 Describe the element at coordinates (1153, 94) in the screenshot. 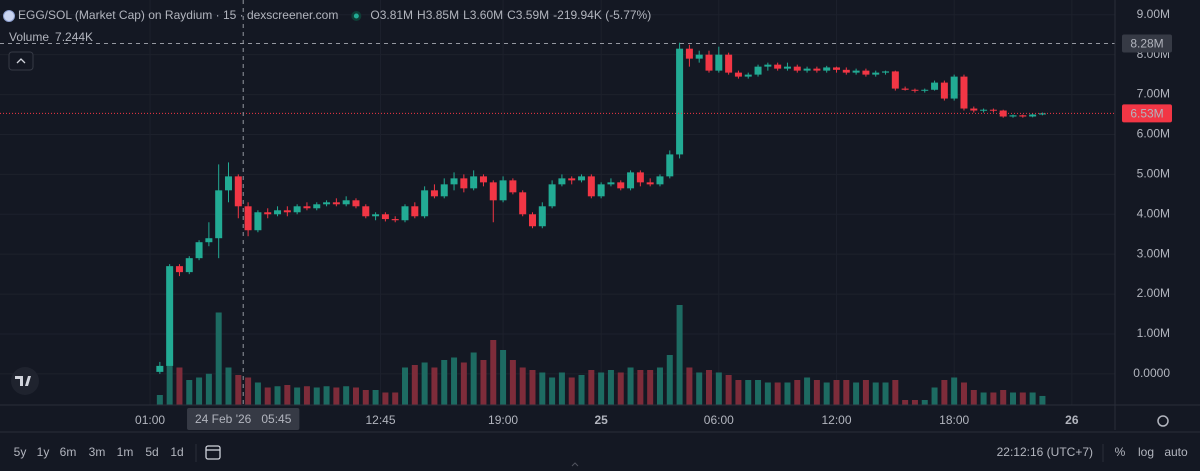

I see `y-tick-label: 7.00M` at that location.